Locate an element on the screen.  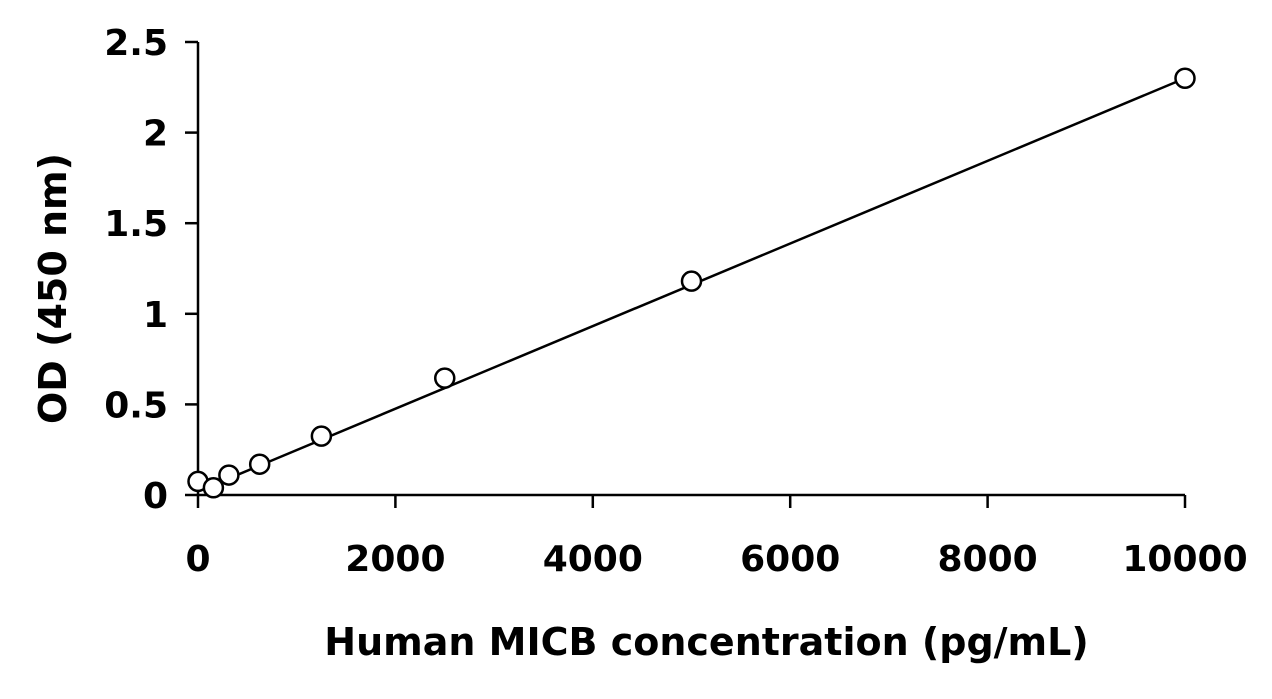
x-tick-label: 2000 is located at coordinates (395, 559).